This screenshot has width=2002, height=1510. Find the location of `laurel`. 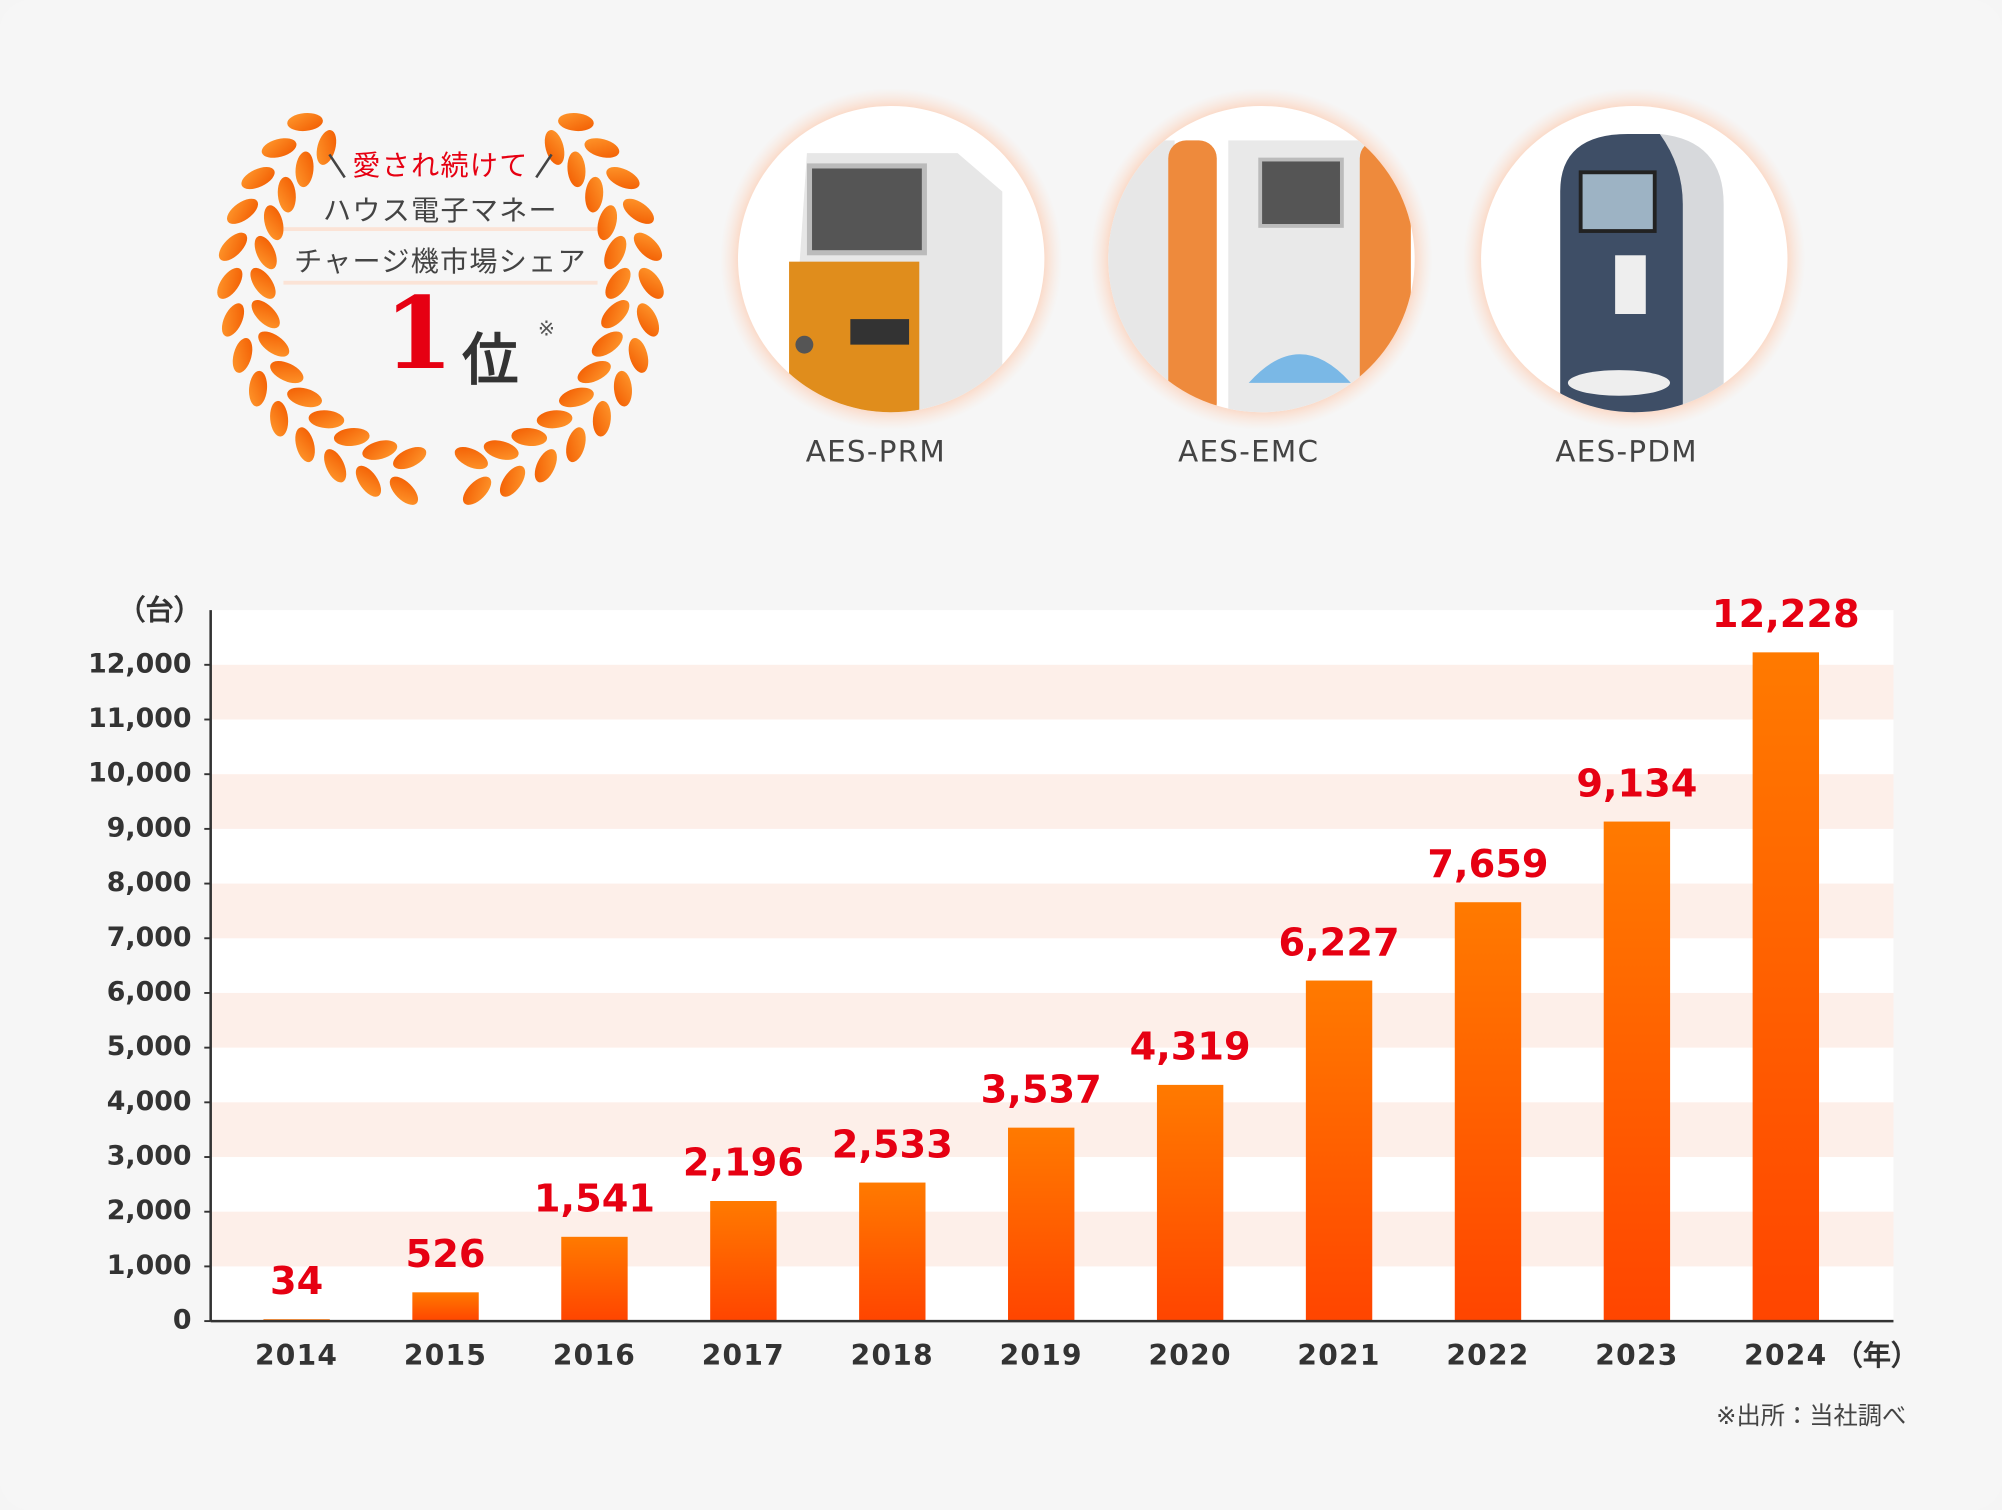

laurel is located at coordinates (440, 308).